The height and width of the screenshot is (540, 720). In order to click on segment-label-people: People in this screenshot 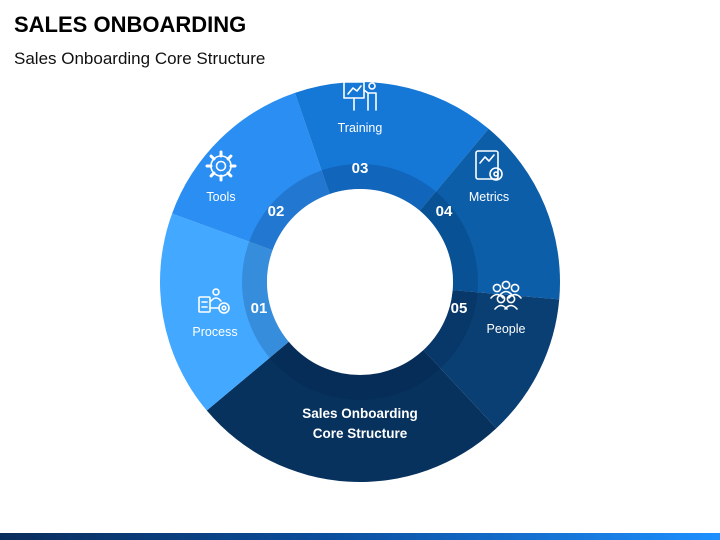, I will do `click(506, 329)`.